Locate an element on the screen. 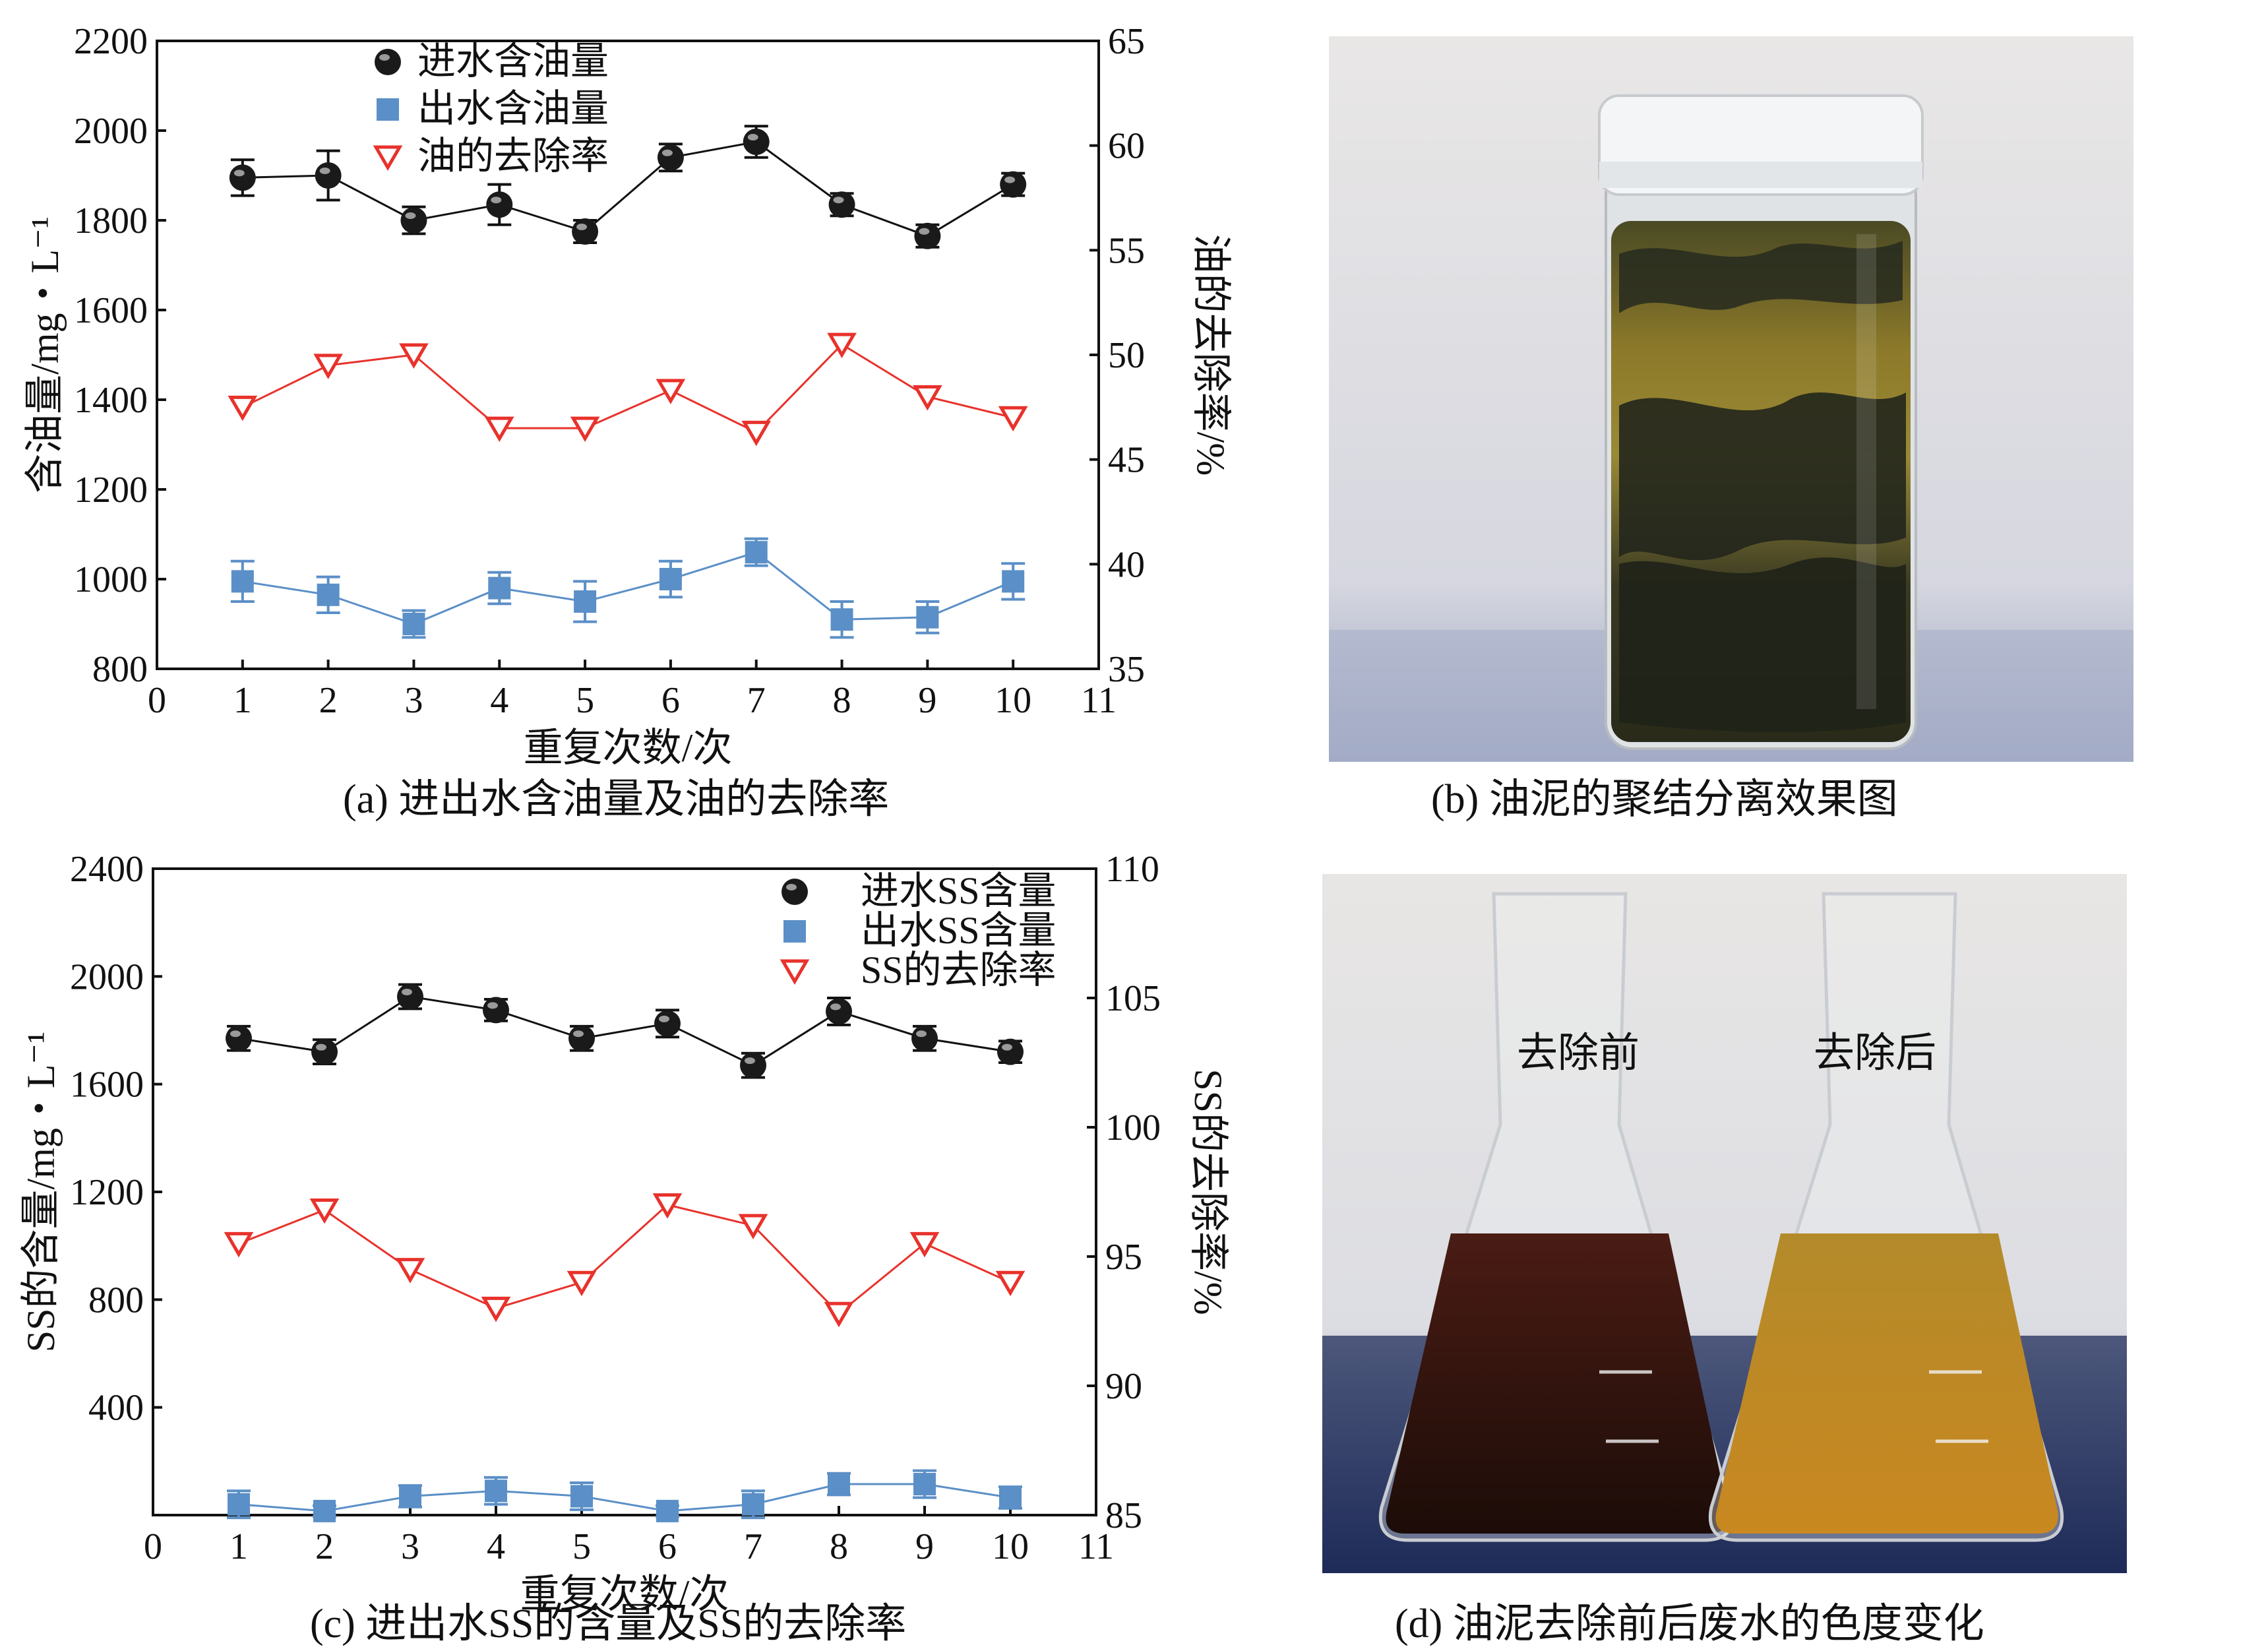 This screenshot has height=1649, width=2268. y2-tick-label: 100 is located at coordinates (1133, 1127).